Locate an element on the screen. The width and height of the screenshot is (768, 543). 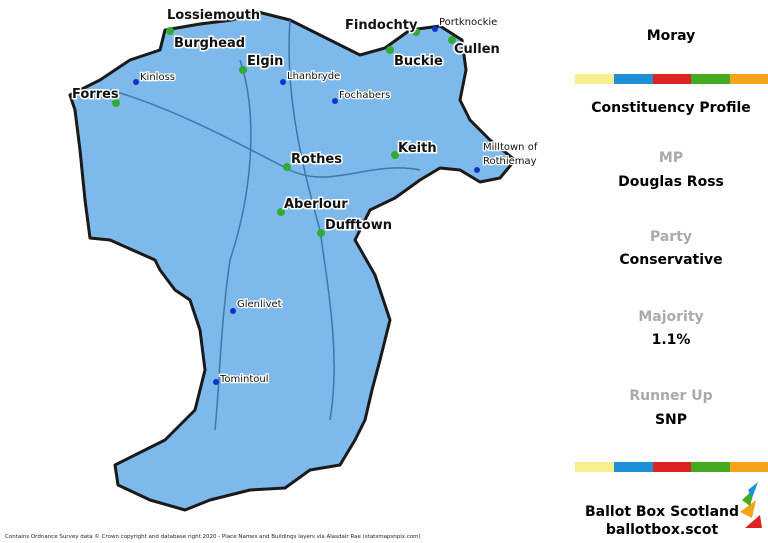
town-label: Lossiemouth is located at coordinates (213, 15).